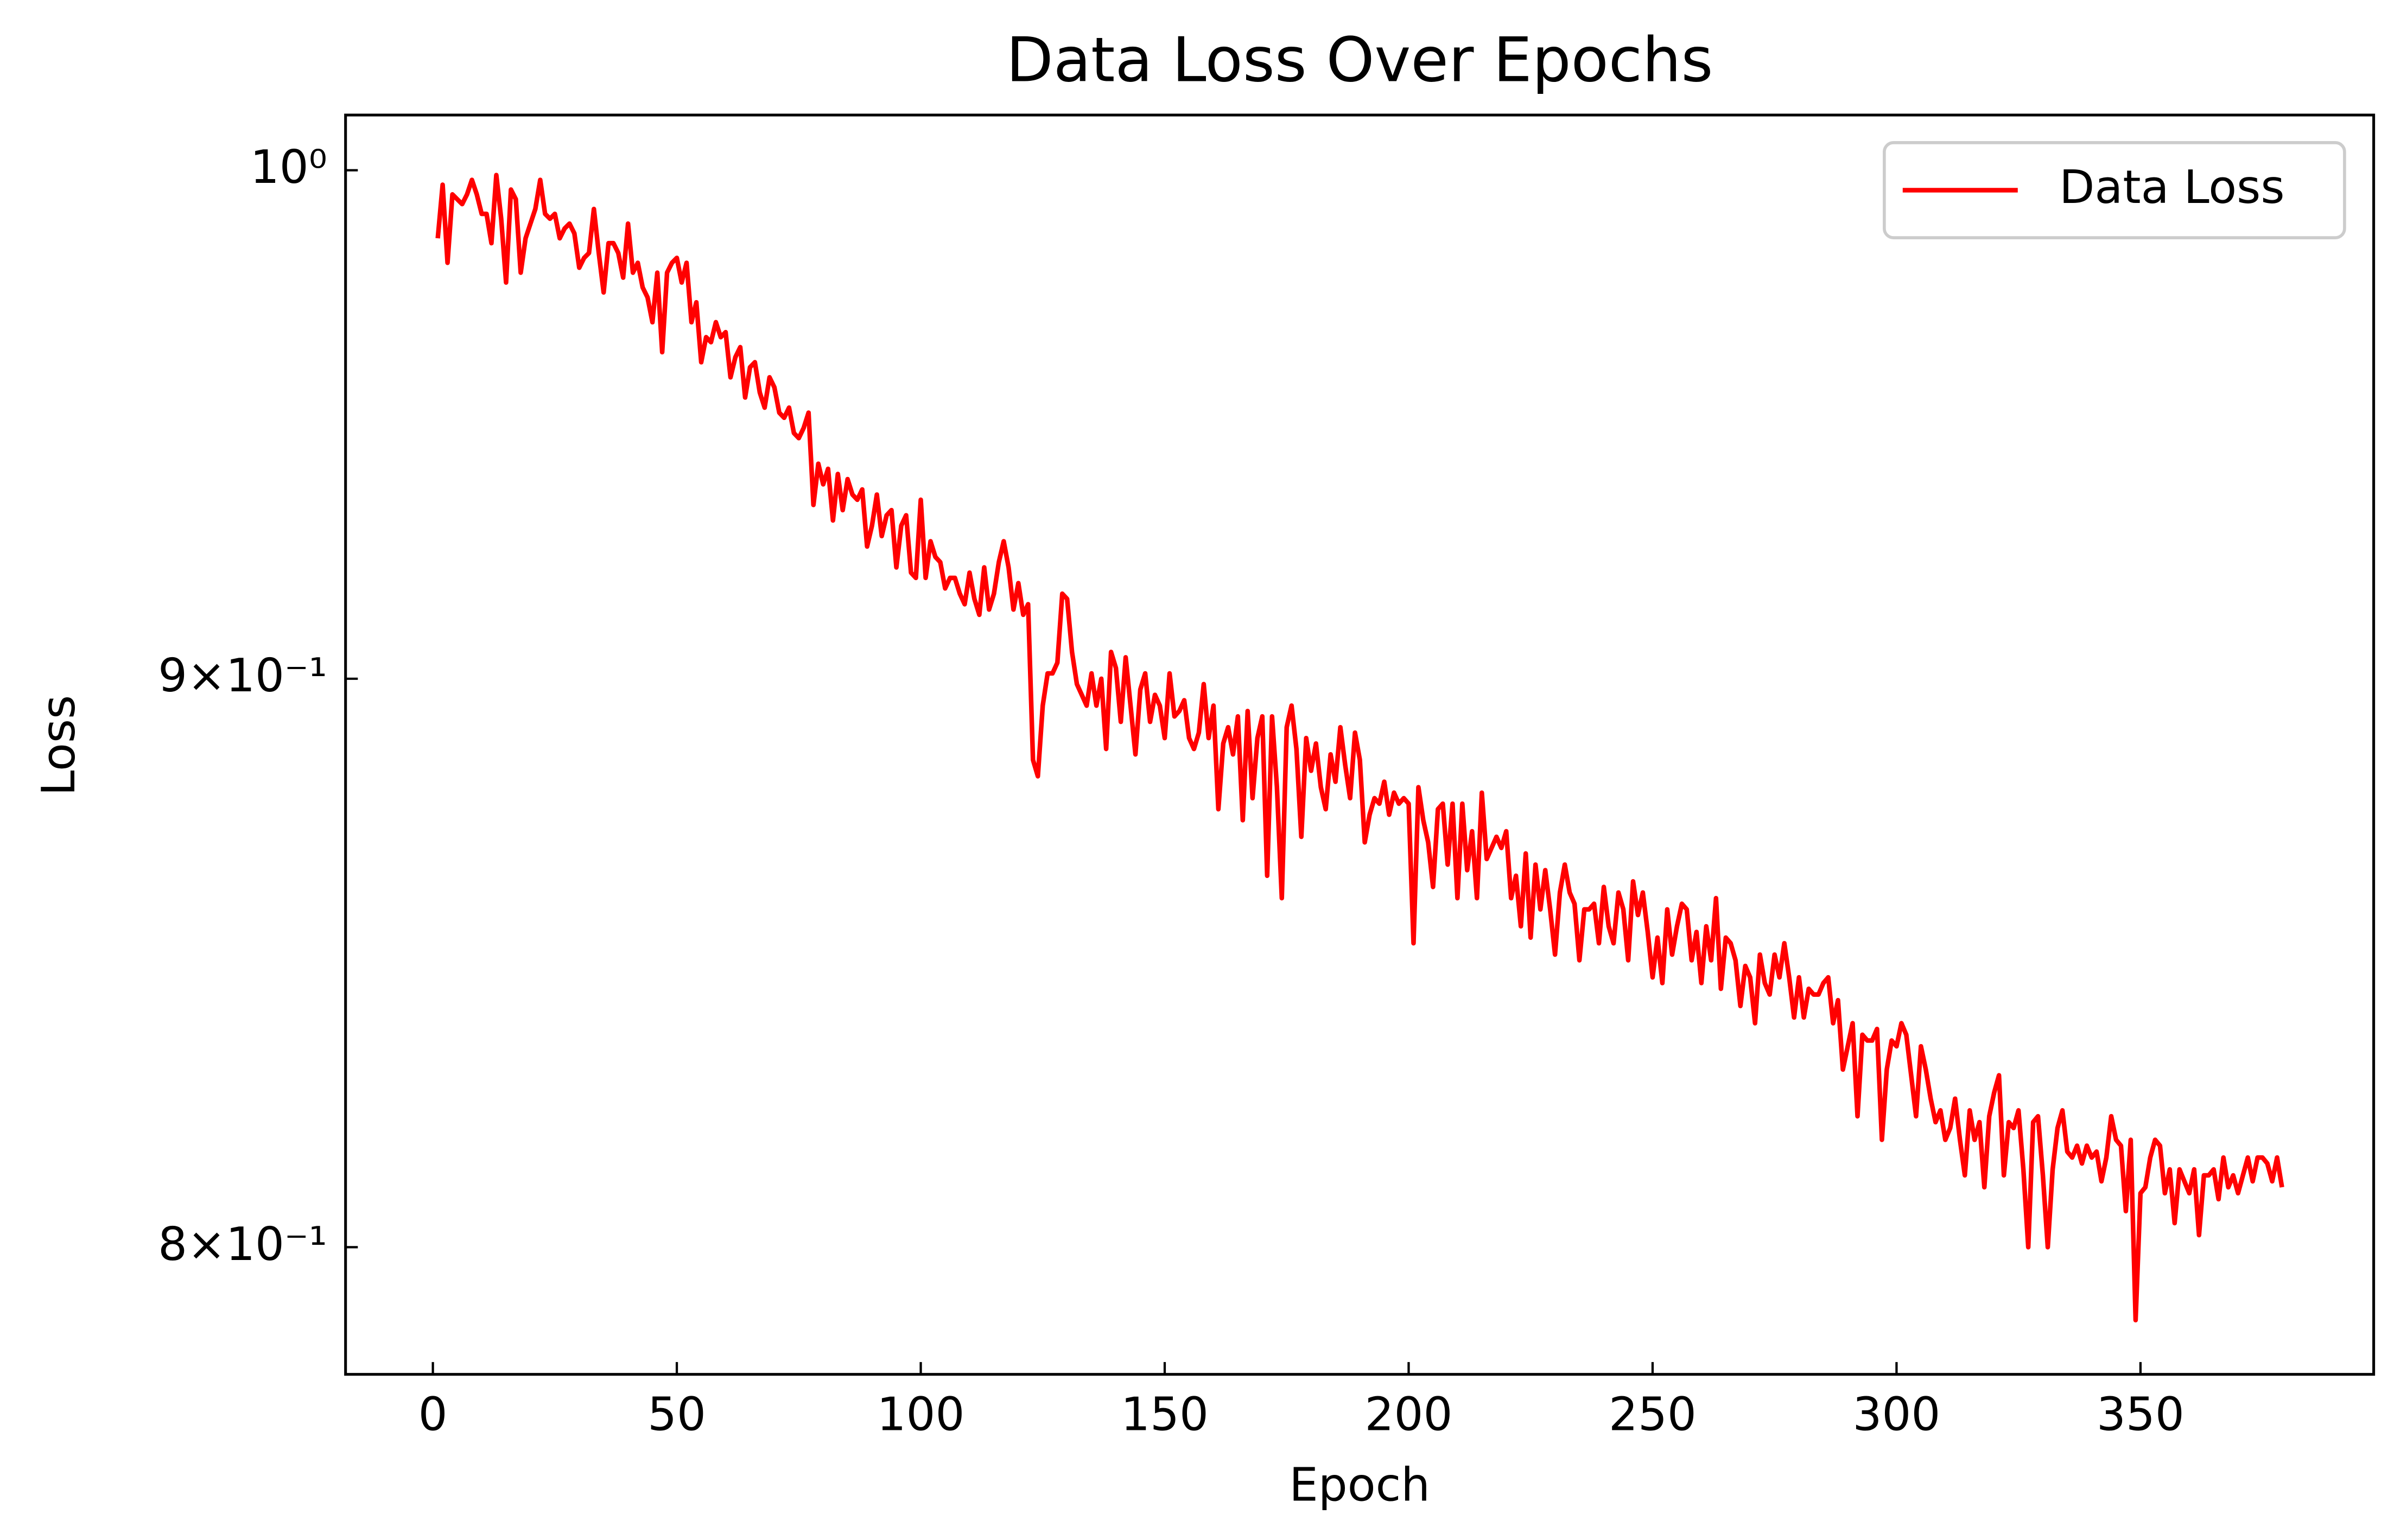  I want to click on x-tick-label: 50, so click(676, 1414).